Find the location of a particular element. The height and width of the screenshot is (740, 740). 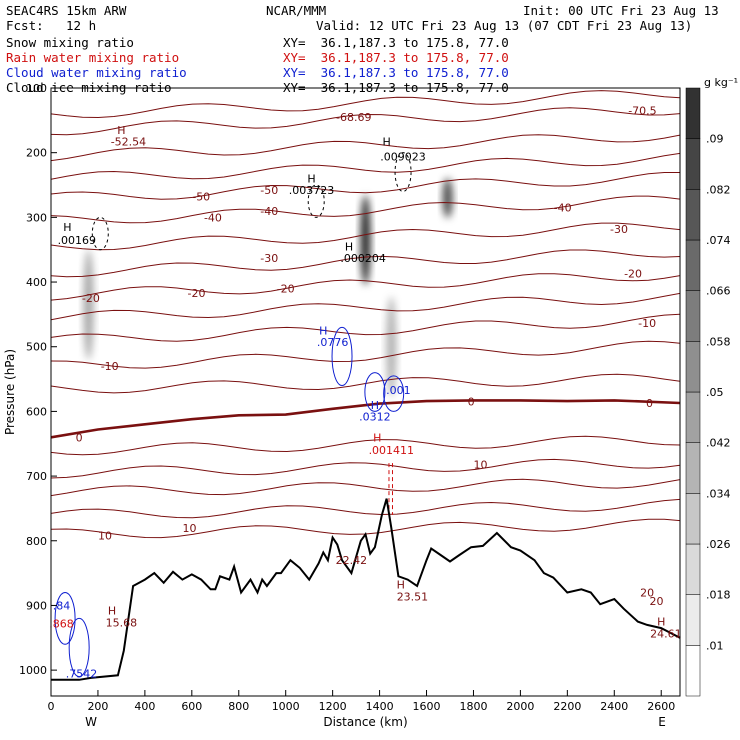

extremum-label: .009023 is located at coordinates (403, 157).